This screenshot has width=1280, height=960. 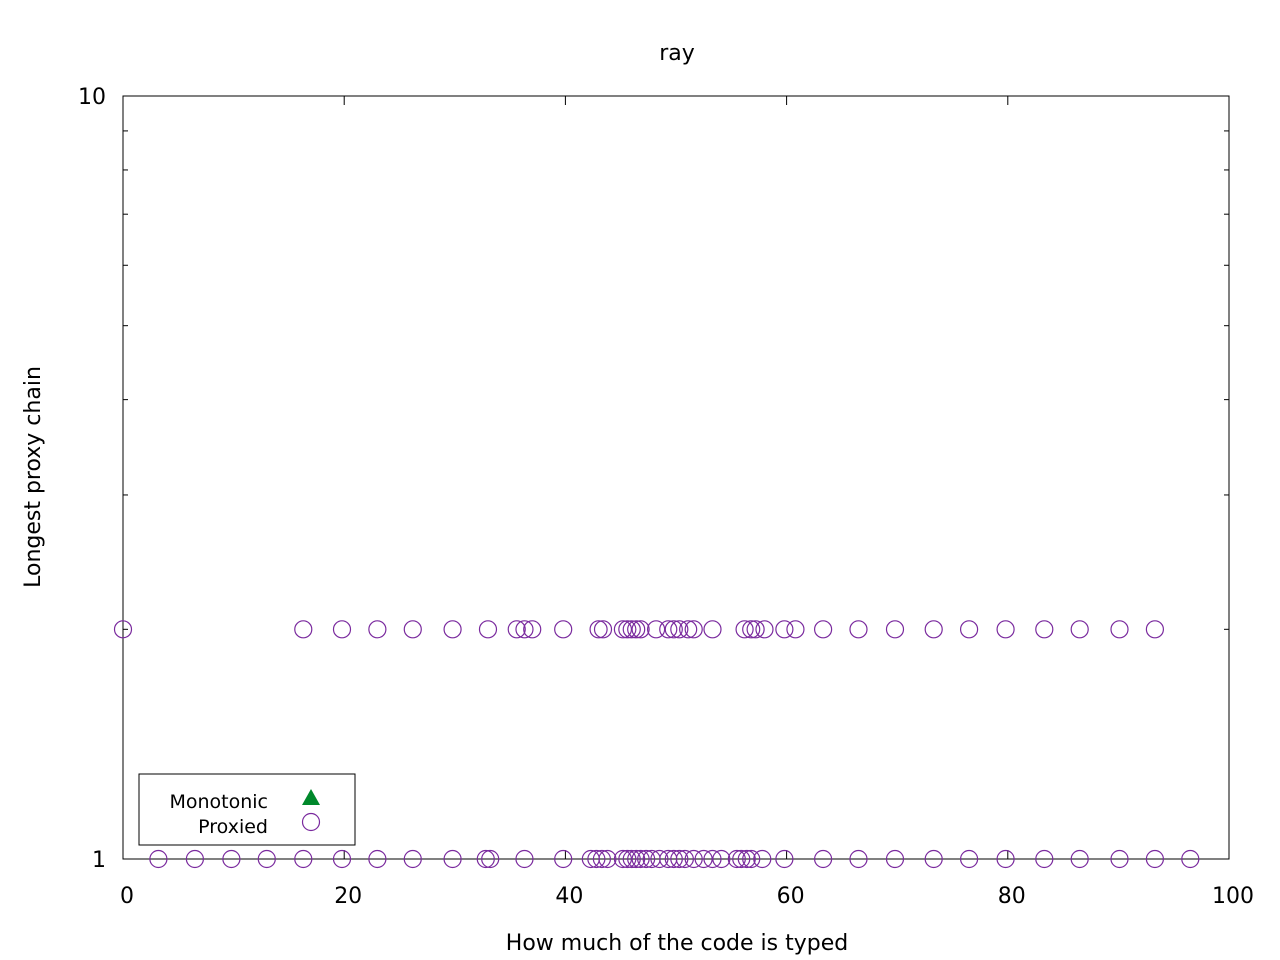 What do you see at coordinates (791, 896) in the screenshot?
I see `x-tick-label: 60` at bounding box center [791, 896].